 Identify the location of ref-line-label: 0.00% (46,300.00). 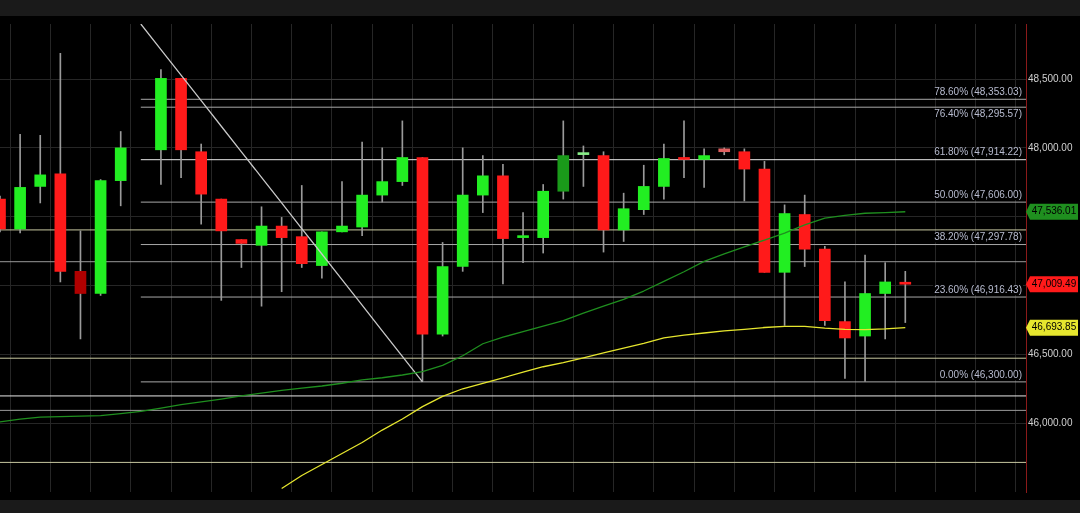
(980, 374).